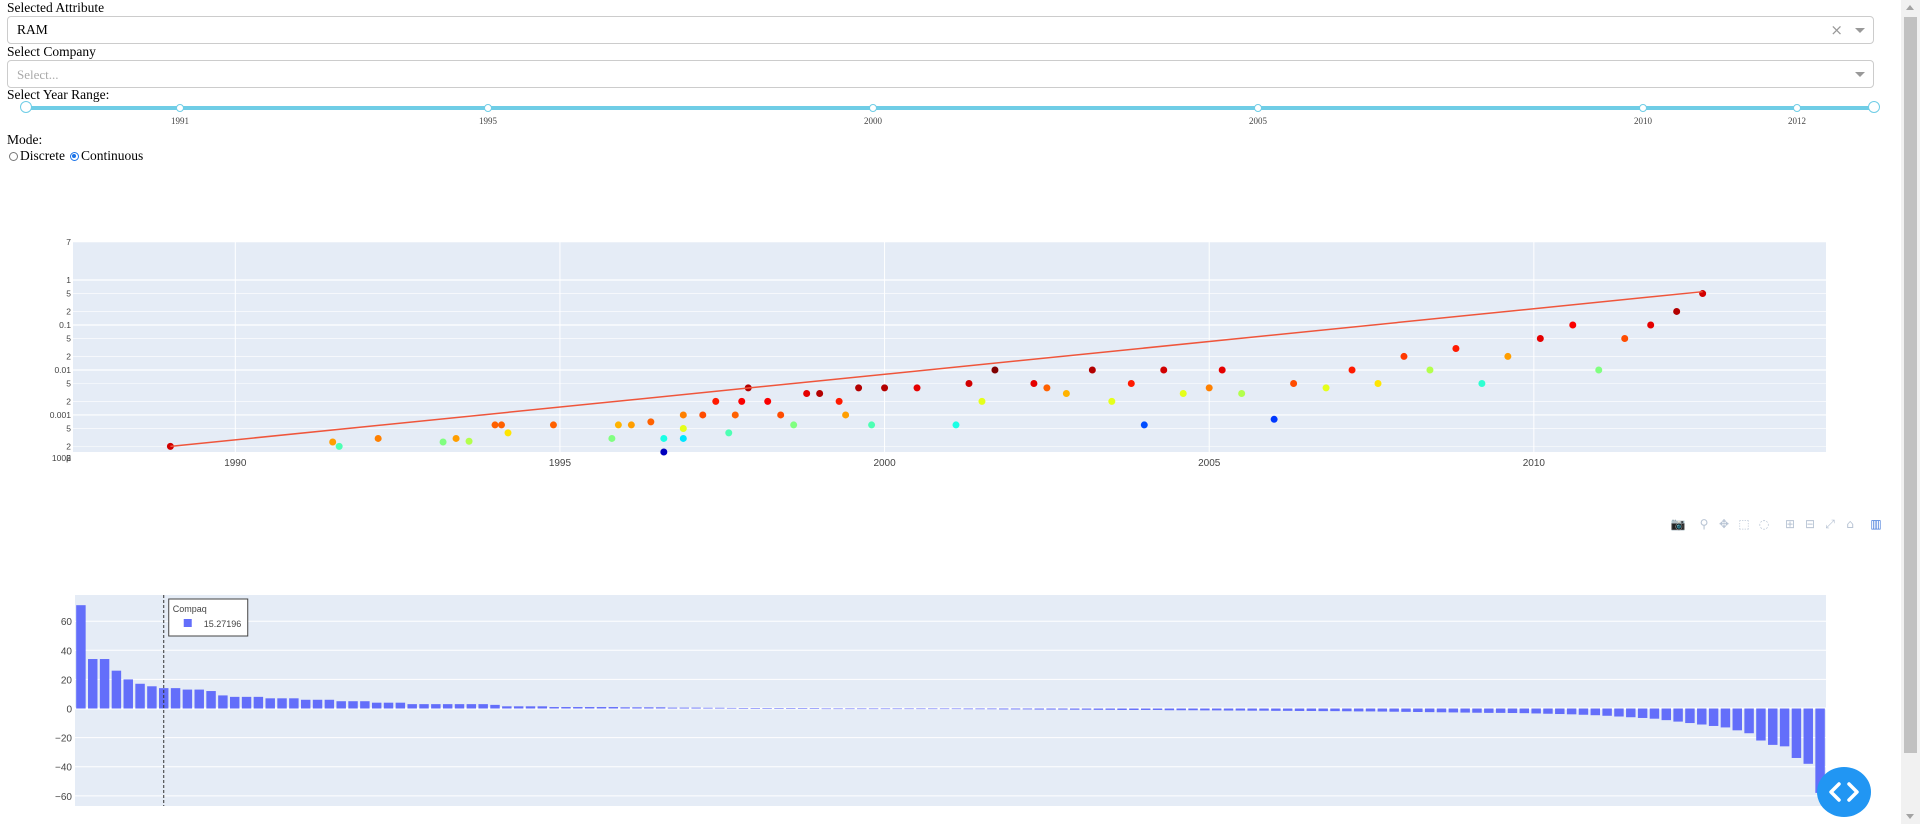  I want to click on autoscale-icon: ⤢, so click(1830, 524).